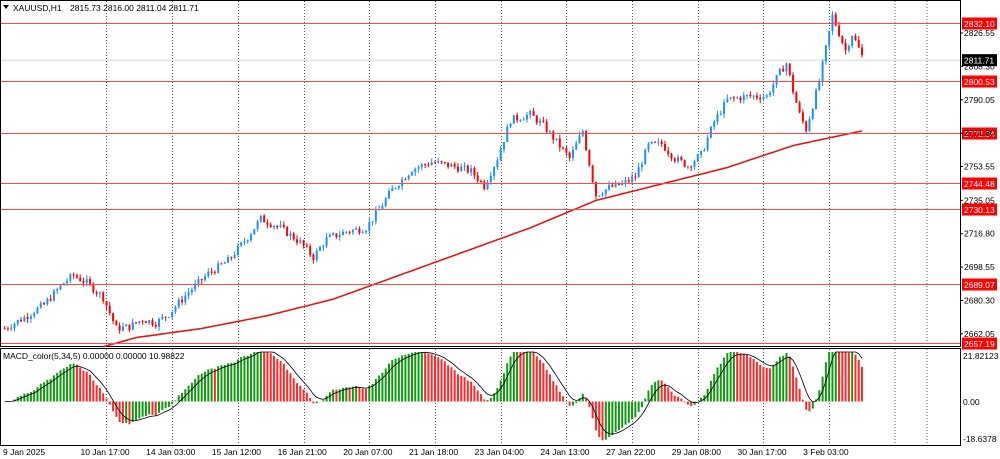 The width and height of the screenshot is (1000, 459). I want to click on time-label: 15 Jan 12:00, so click(236, 452).